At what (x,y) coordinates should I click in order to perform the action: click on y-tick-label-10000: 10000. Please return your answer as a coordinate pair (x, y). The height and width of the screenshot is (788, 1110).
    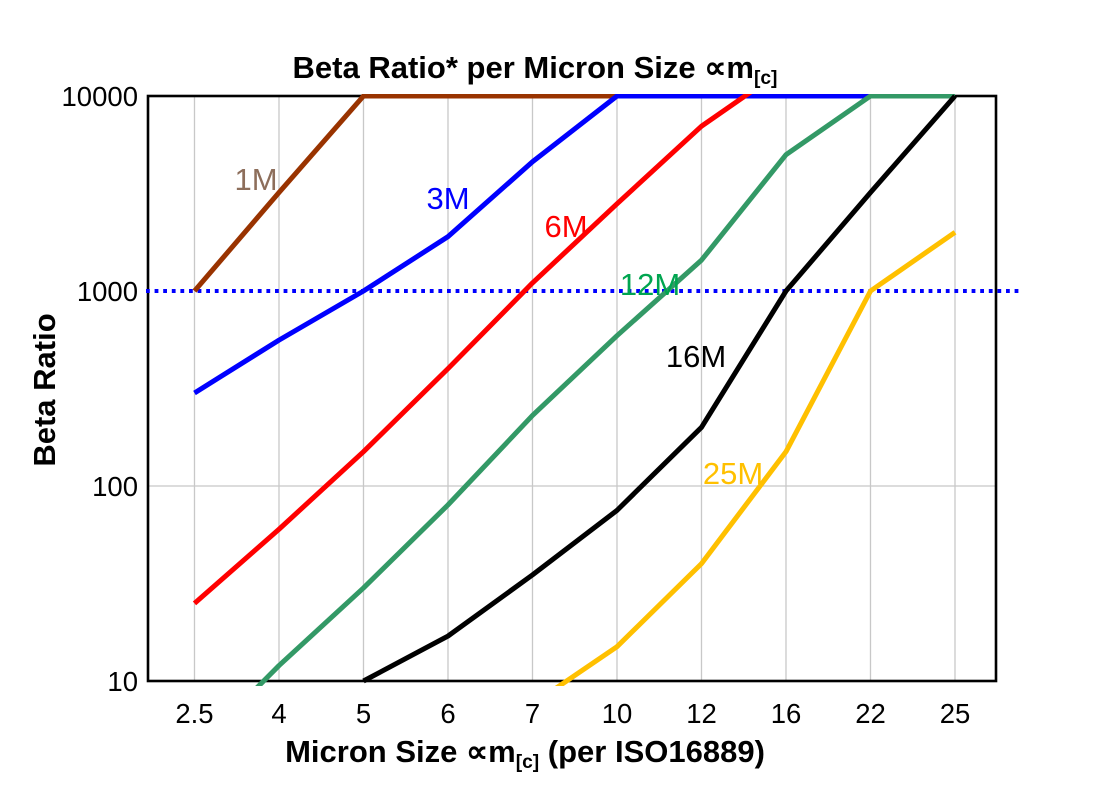
    Looking at the image, I should click on (100, 96).